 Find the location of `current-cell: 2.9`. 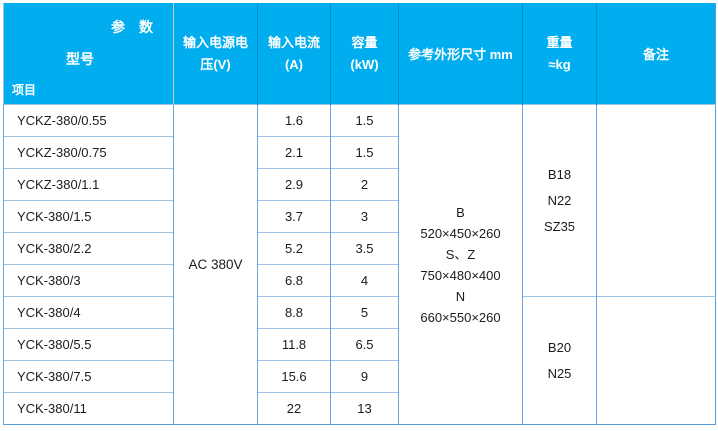

current-cell: 2.9 is located at coordinates (294, 184).